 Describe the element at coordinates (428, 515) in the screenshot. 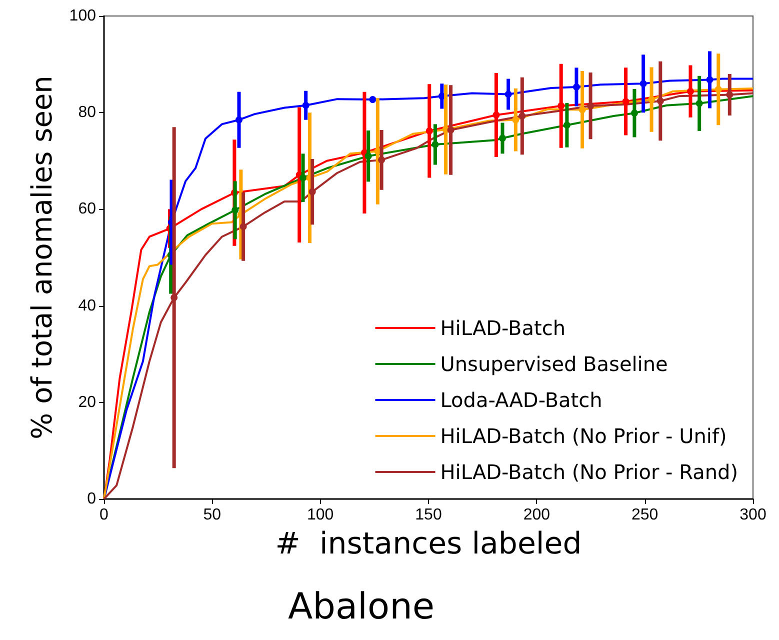

I see `x-tick-label: 150` at that location.